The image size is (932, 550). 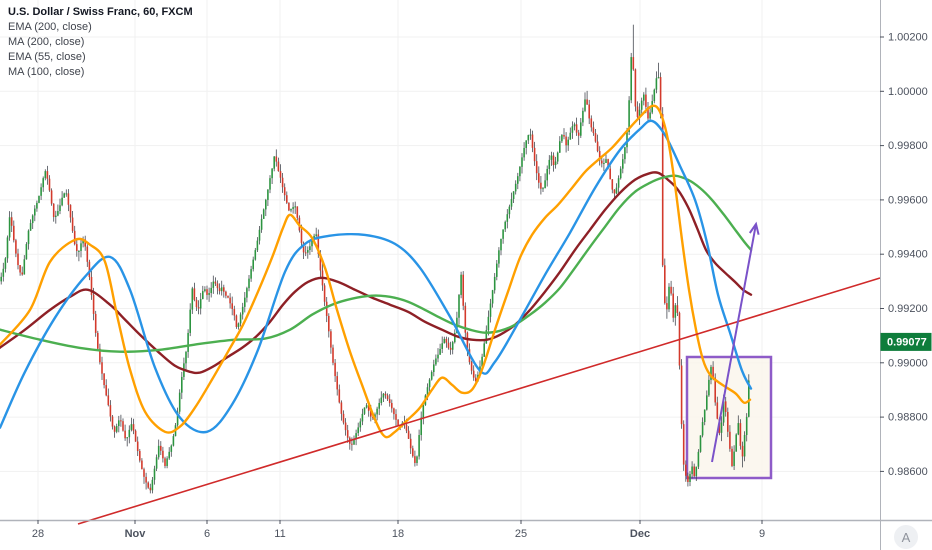 What do you see at coordinates (47, 57) in the screenshot?
I see `indicator-row-ema55: EMA (55, close)` at bounding box center [47, 57].